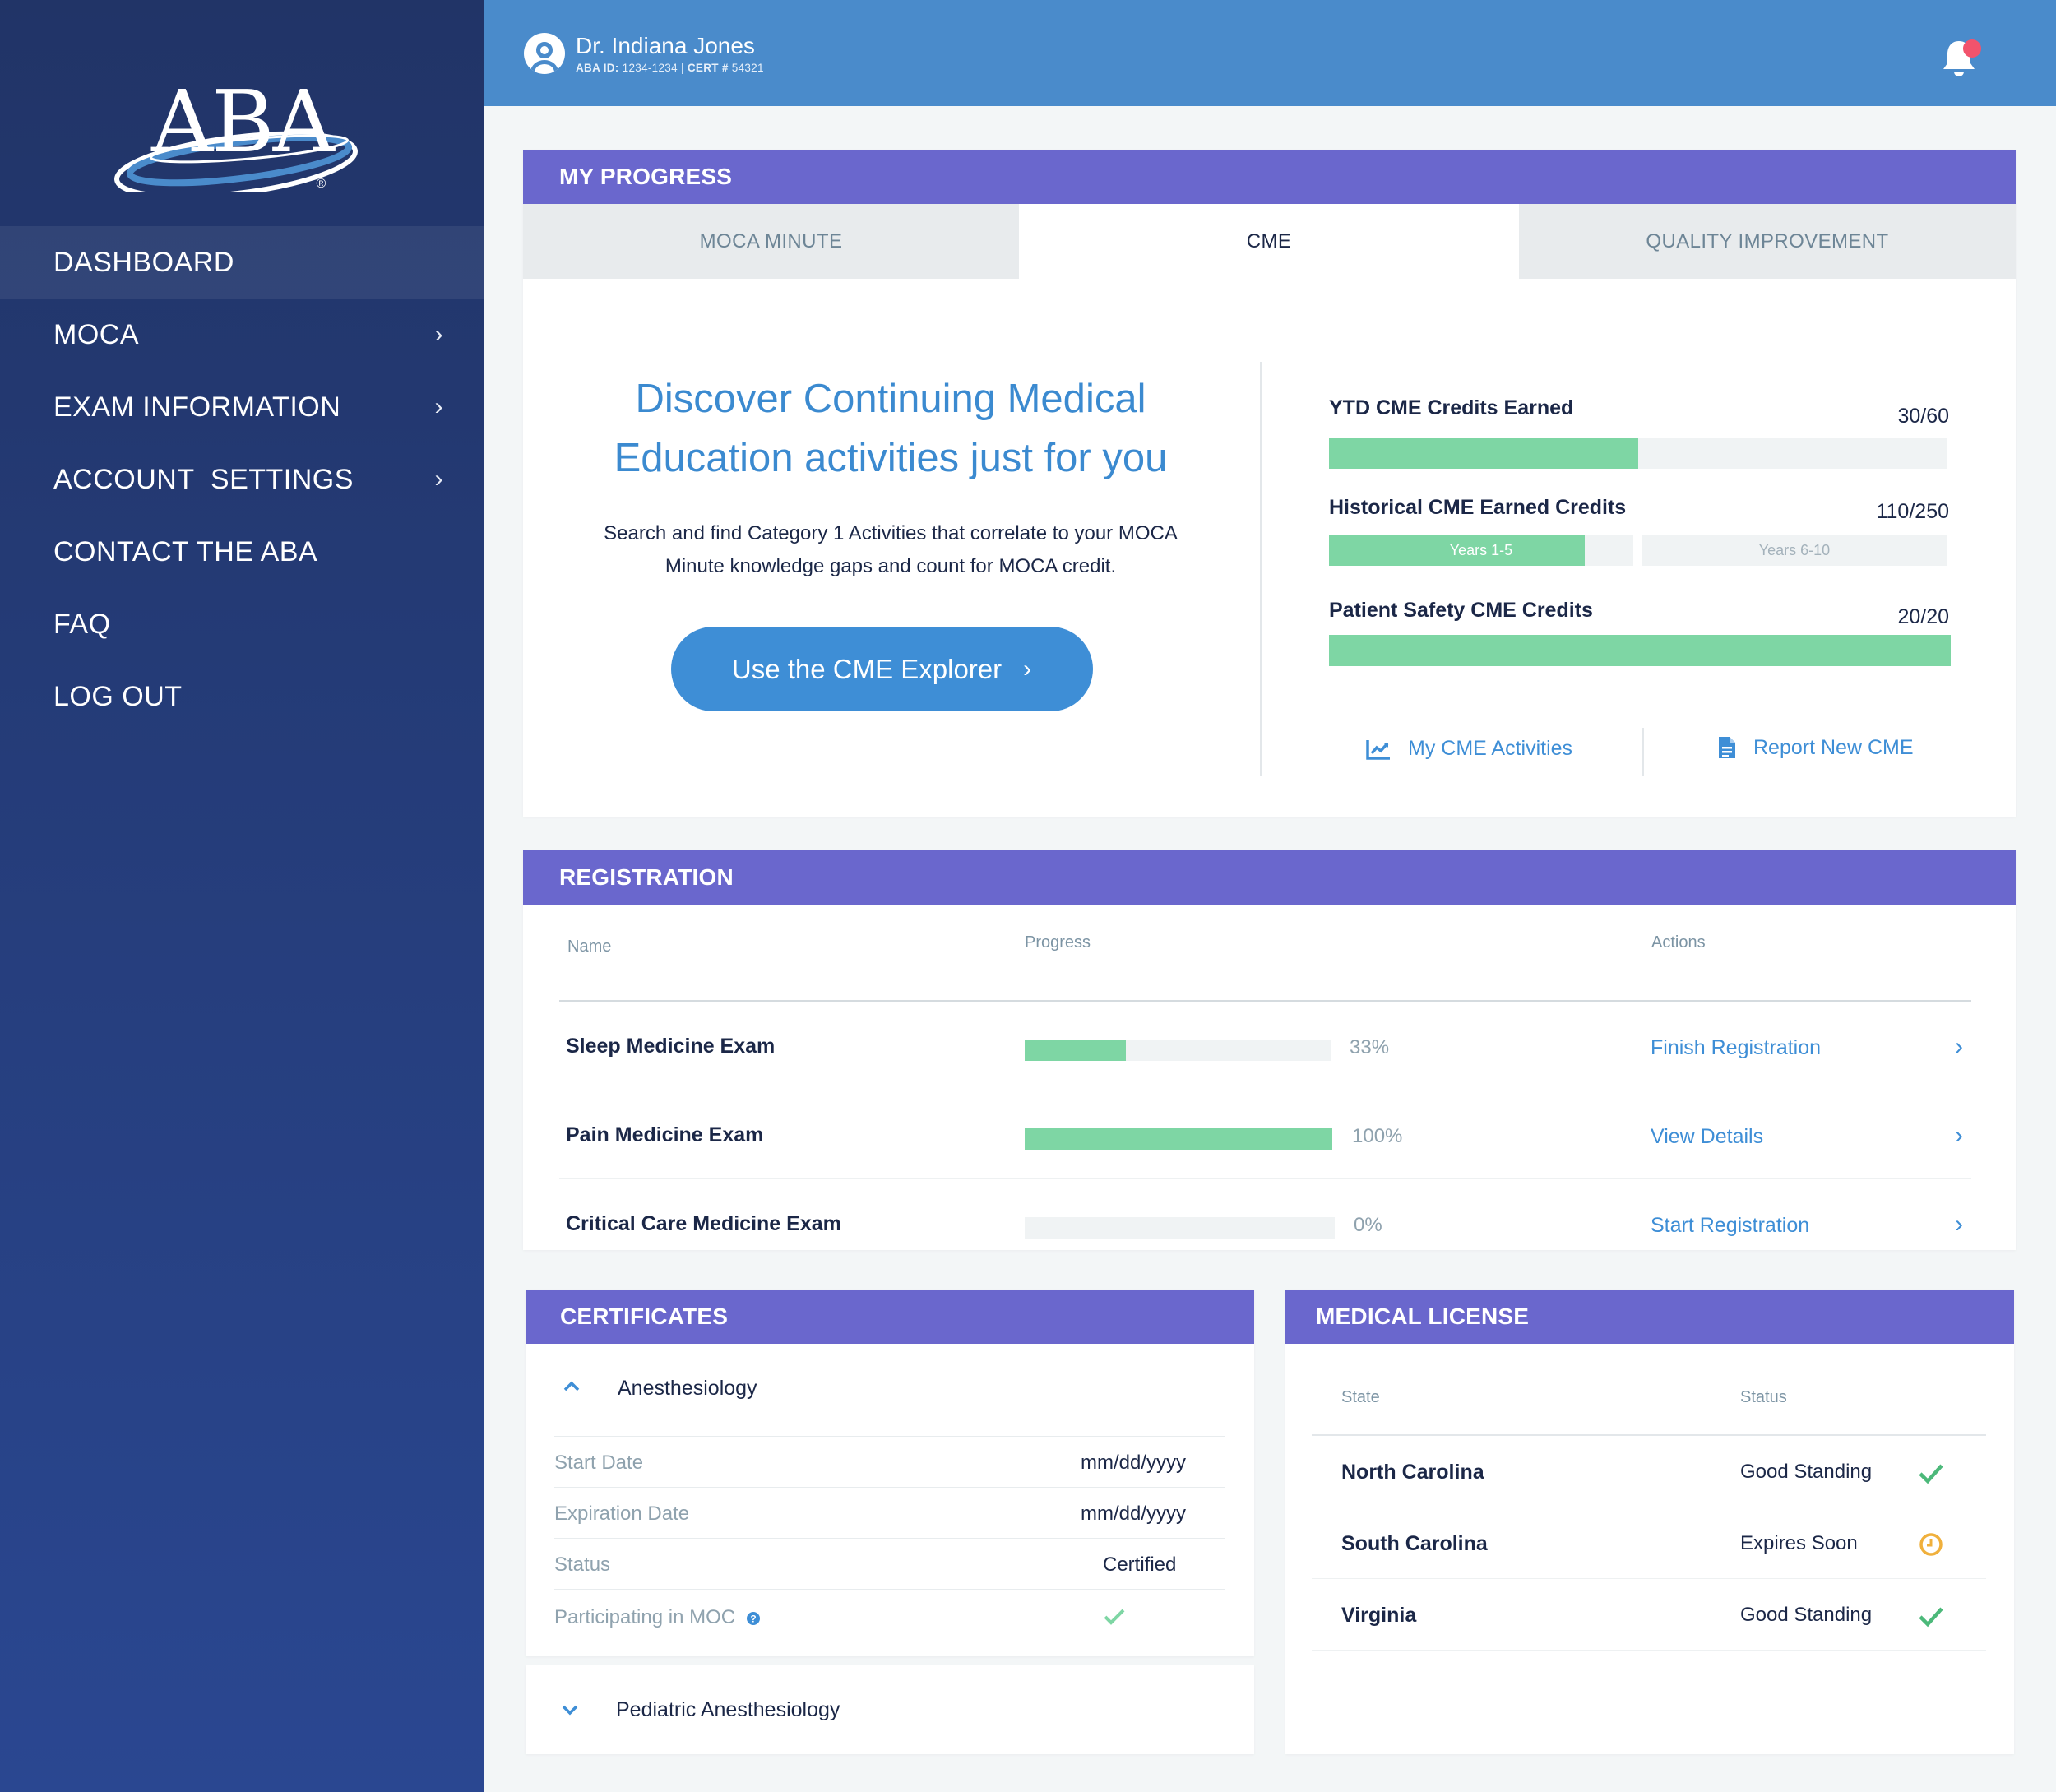 The height and width of the screenshot is (1792, 2056). What do you see at coordinates (1269, 877) in the screenshot?
I see `registration-title: REGISTRATION` at bounding box center [1269, 877].